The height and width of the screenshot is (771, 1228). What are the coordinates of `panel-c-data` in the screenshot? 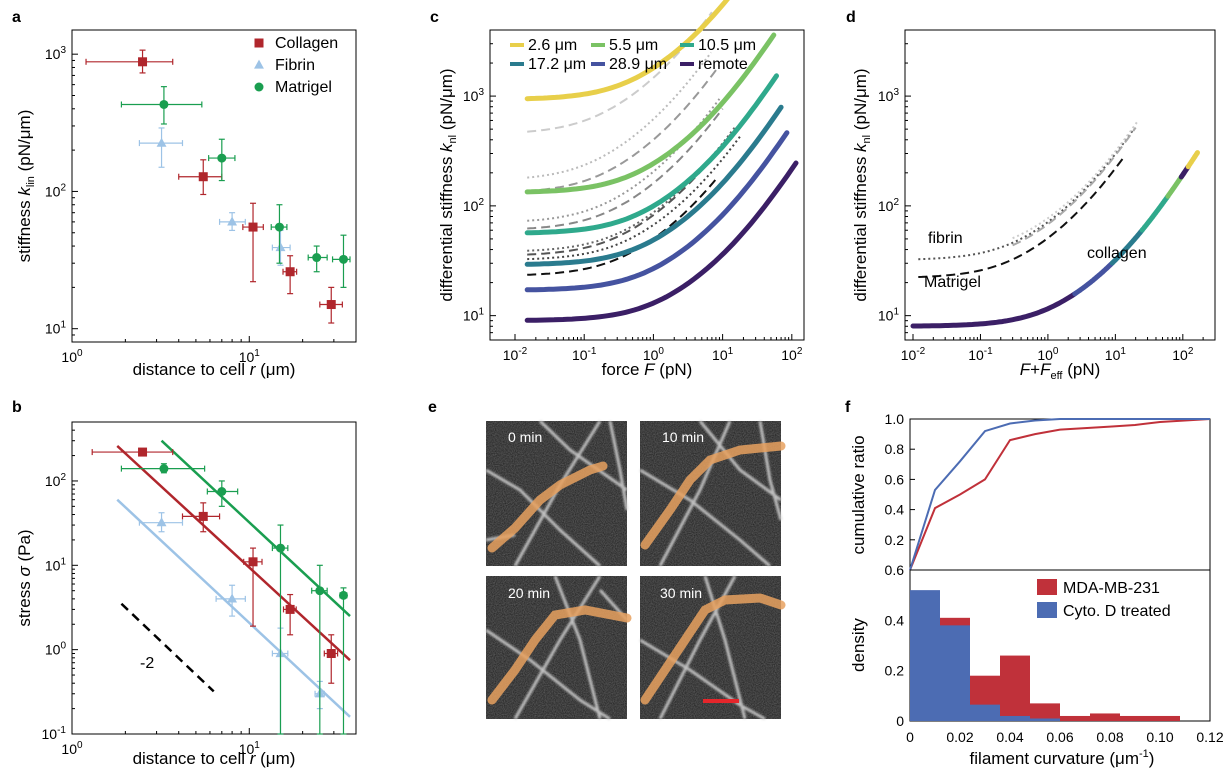 It's located at (661, 161).